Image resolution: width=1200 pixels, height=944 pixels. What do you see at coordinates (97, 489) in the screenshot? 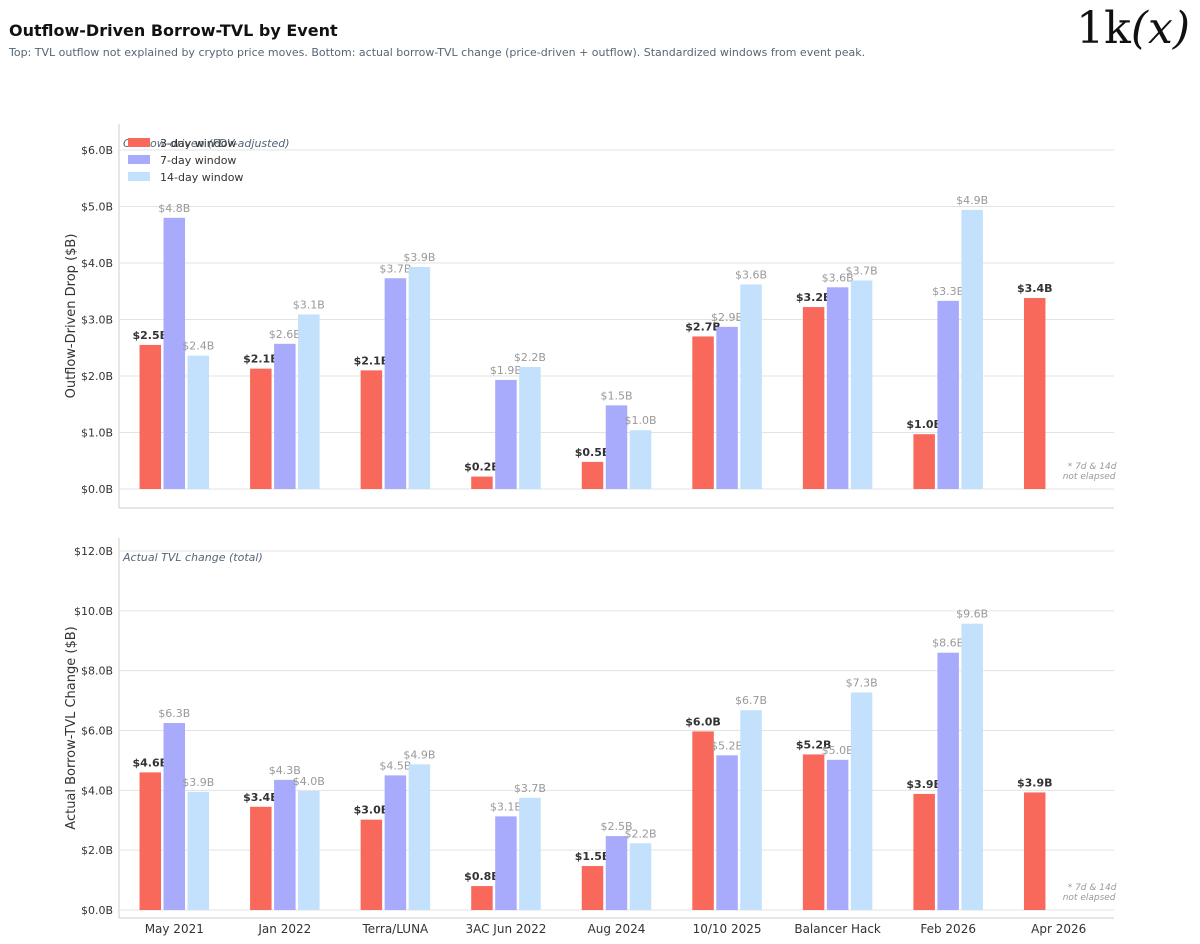
I see `ytick-label-0-0: $0.0B` at bounding box center [97, 489].